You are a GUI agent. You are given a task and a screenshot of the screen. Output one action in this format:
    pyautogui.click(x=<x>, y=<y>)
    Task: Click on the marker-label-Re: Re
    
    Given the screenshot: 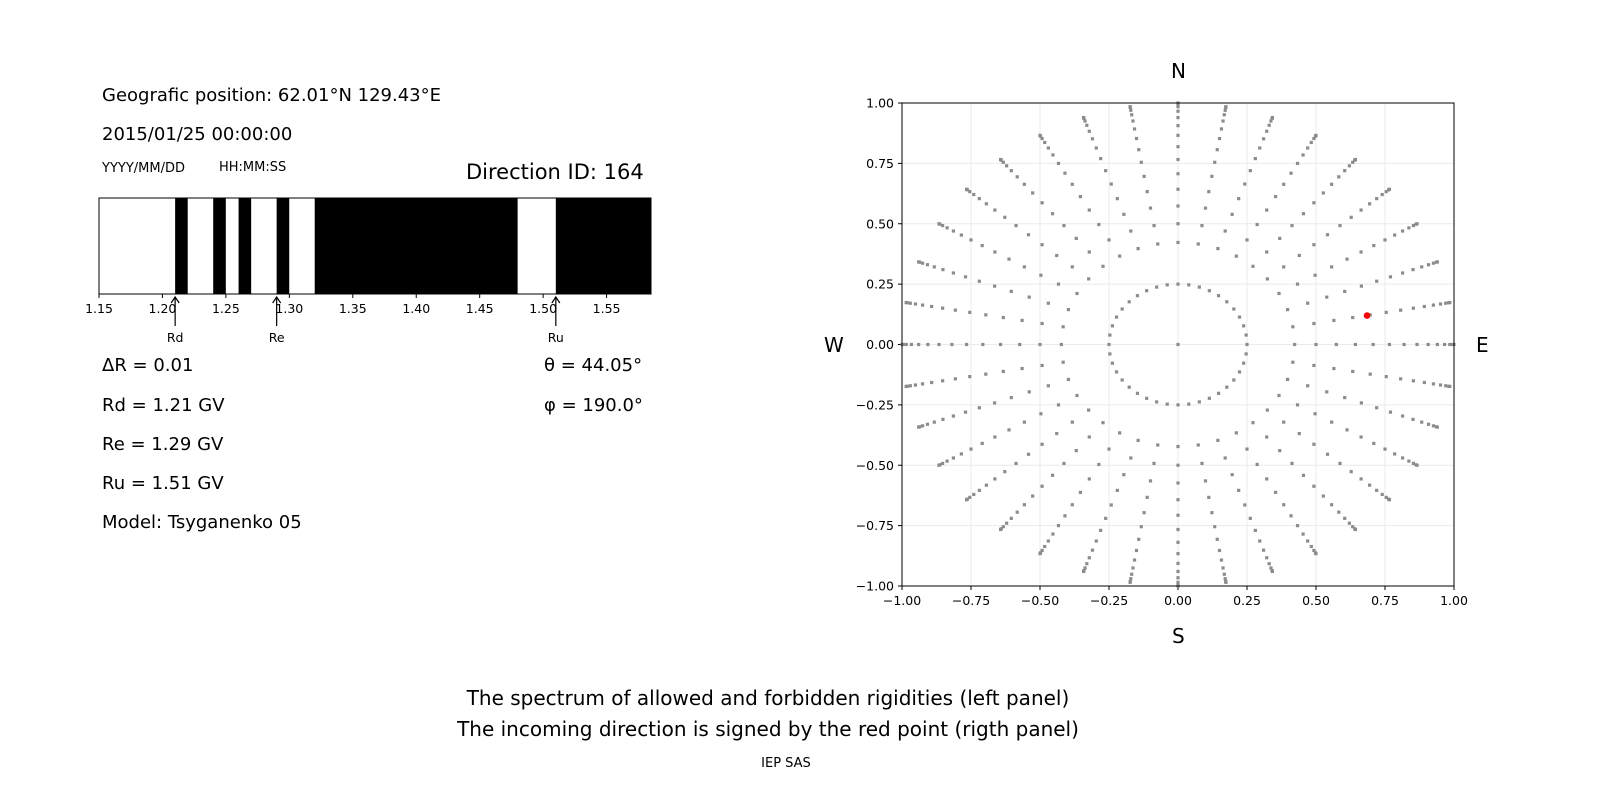 What is the action you would take?
    pyautogui.click(x=277, y=337)
    